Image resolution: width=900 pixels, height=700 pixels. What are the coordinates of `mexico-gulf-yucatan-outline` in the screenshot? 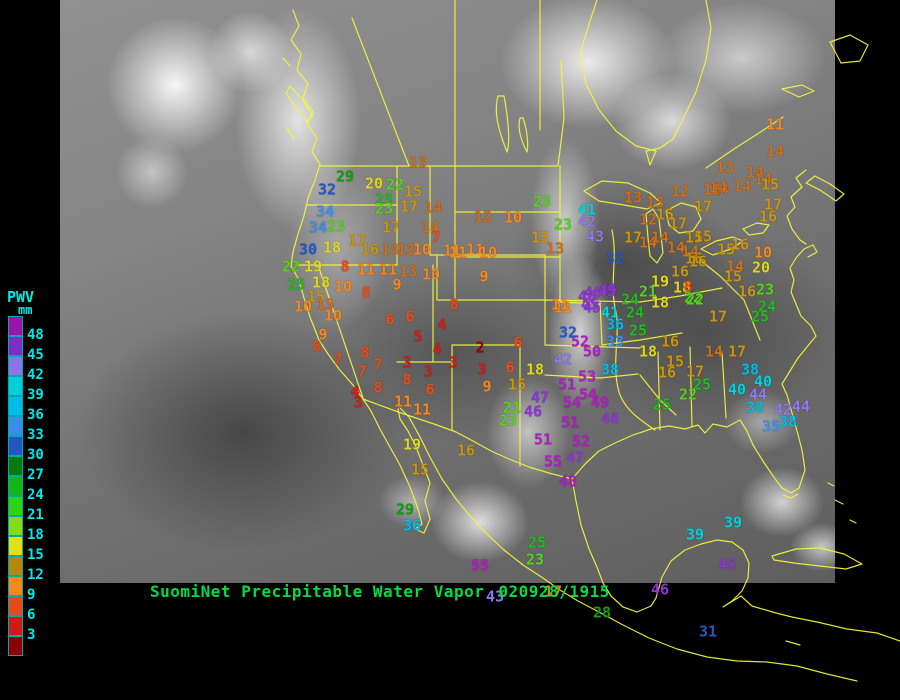 It's located at (735, 560).